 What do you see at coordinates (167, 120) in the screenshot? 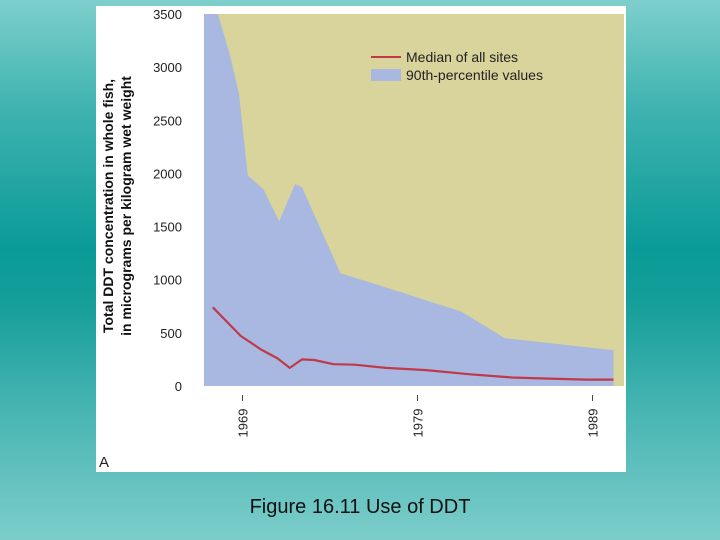
I see `y-tick-label: 2500` at bounding box center [167, 120].